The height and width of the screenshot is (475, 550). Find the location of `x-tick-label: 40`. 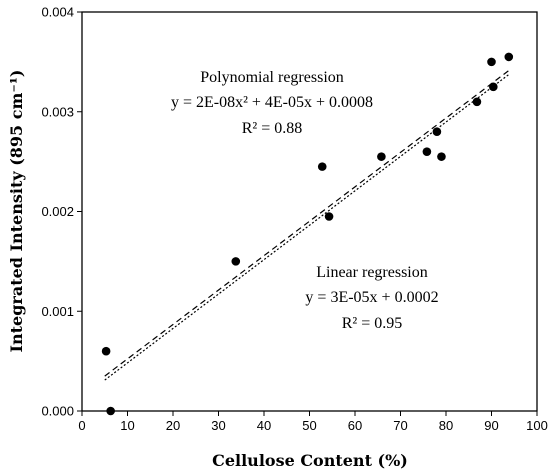

x-tick-label: 40 is located at coordinates (264, 425).